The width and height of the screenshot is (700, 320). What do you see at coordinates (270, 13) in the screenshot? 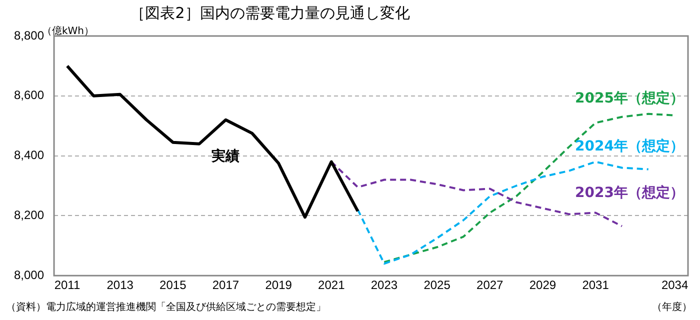
I see `chart-title: ［図表2］国内の需要電力量の見通し変化` at bounding box center [270, 13].